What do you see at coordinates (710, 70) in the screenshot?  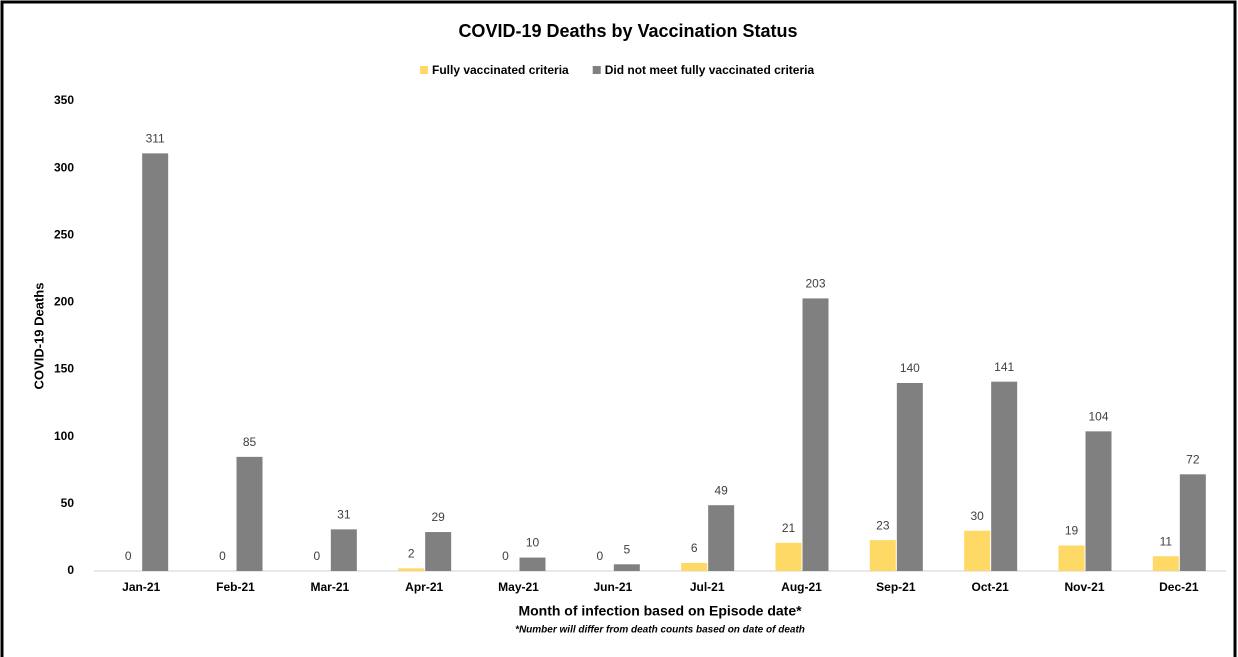 I see `legend-label: Did not meet fully vaccinated criteria` at bounding box center [710, 70].